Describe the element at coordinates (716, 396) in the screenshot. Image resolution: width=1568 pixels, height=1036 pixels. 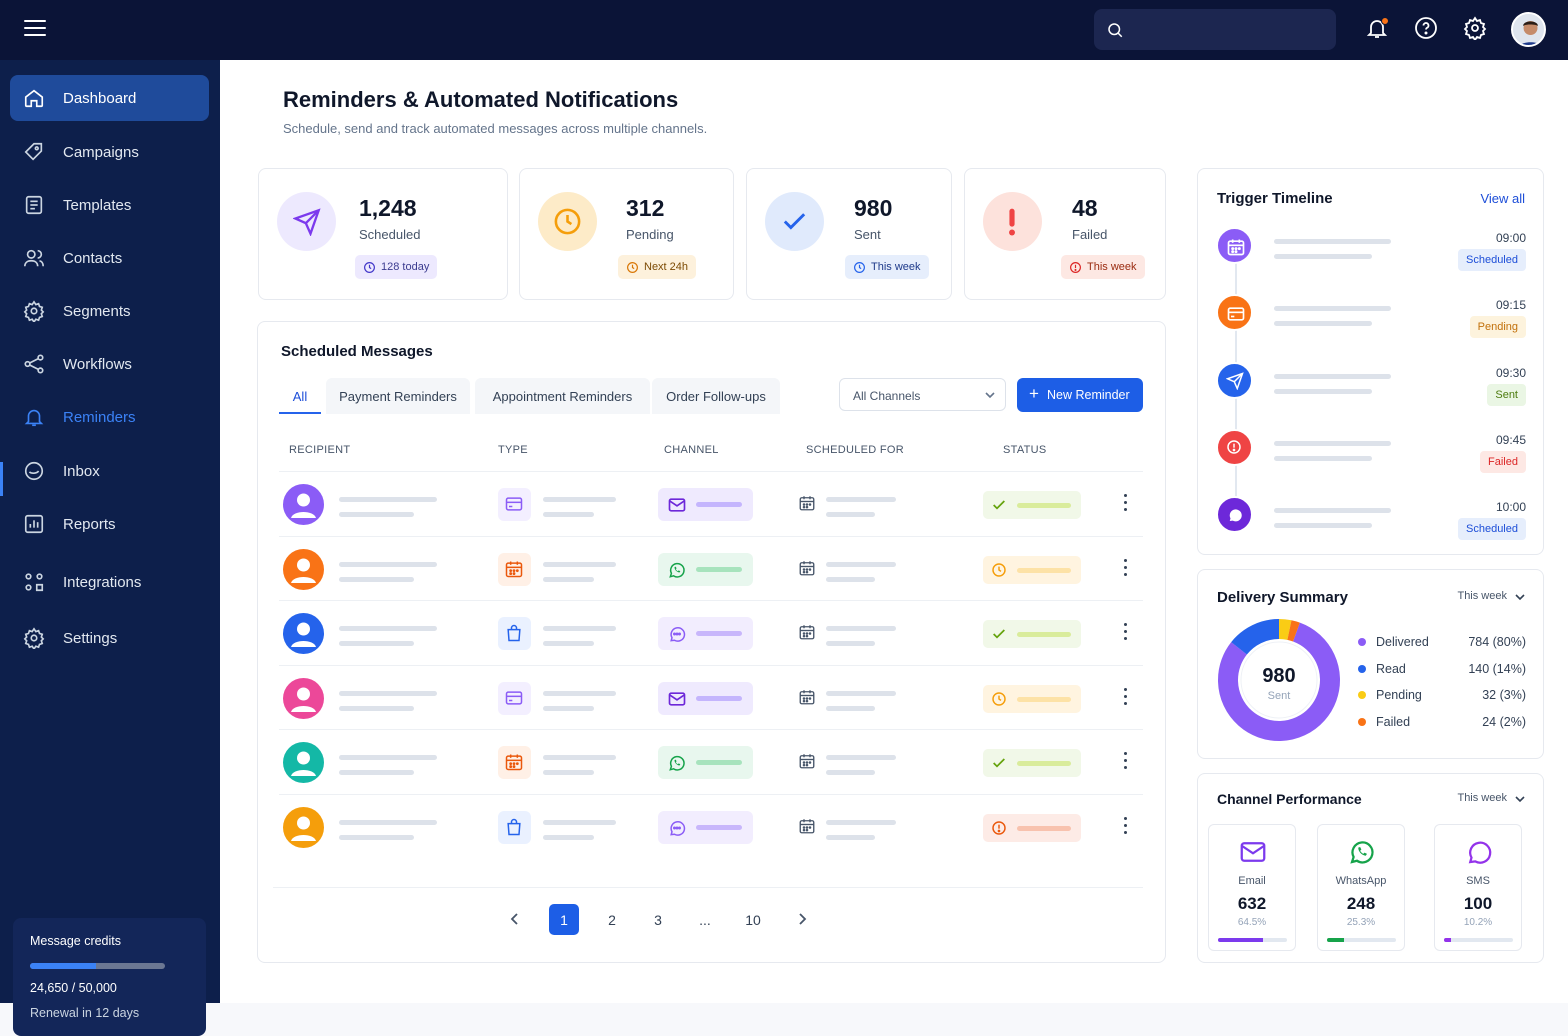
I see `tab-order-follow-ups: Order Follow-ups` at that location.